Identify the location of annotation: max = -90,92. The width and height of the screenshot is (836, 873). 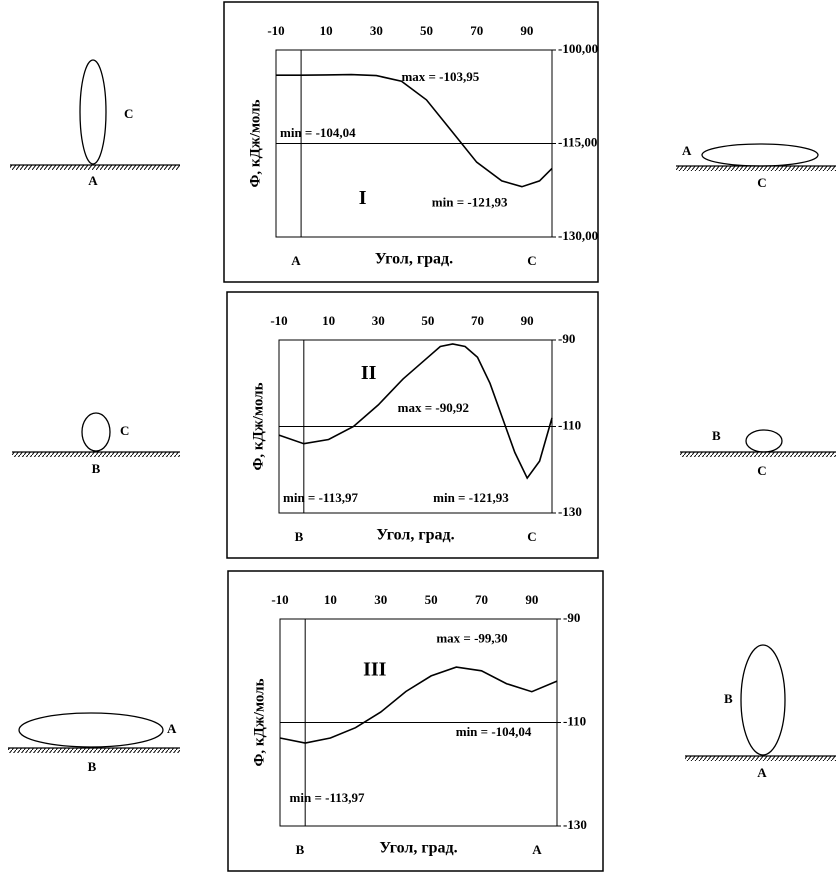
(433, 407).